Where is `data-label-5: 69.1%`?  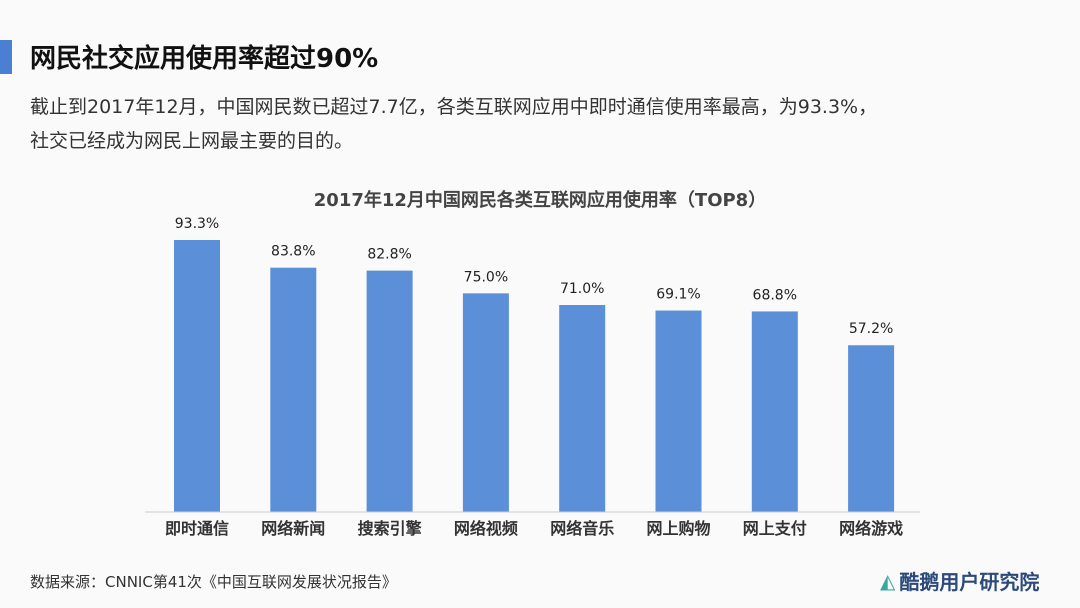 data-label-5: 69.1% is located at coordinates (678, 295).